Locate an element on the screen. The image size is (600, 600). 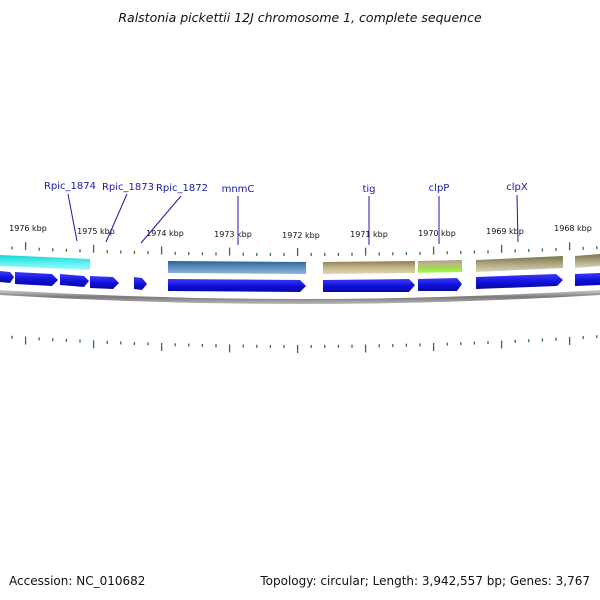
feature-clpx is located at coordinates (519, 264).